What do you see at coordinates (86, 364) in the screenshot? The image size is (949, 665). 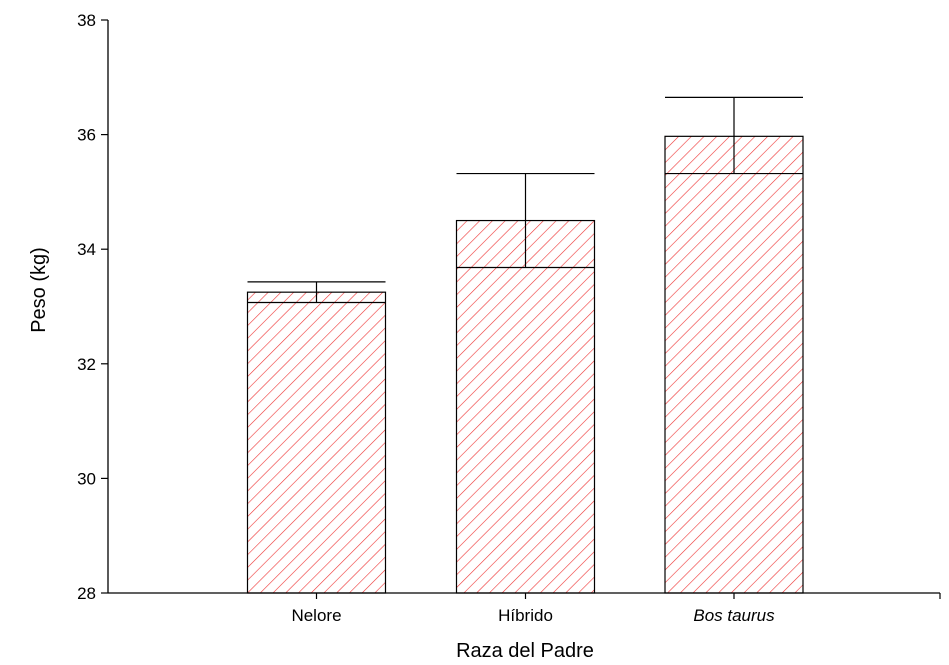 I see `y-tick-label: 32` at bounding box center [86, 364].